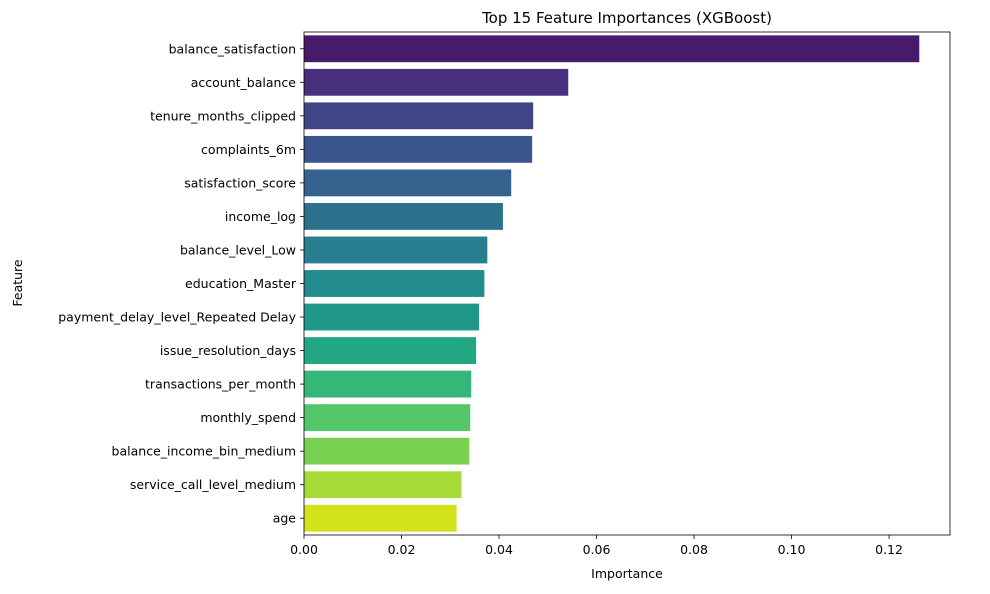 Image resolution: width=990 pixels, height=594 pixels. Describe the element at coordinates (612, 49) in the screenshot. I see `bar-balance-satisfaction` at that location.